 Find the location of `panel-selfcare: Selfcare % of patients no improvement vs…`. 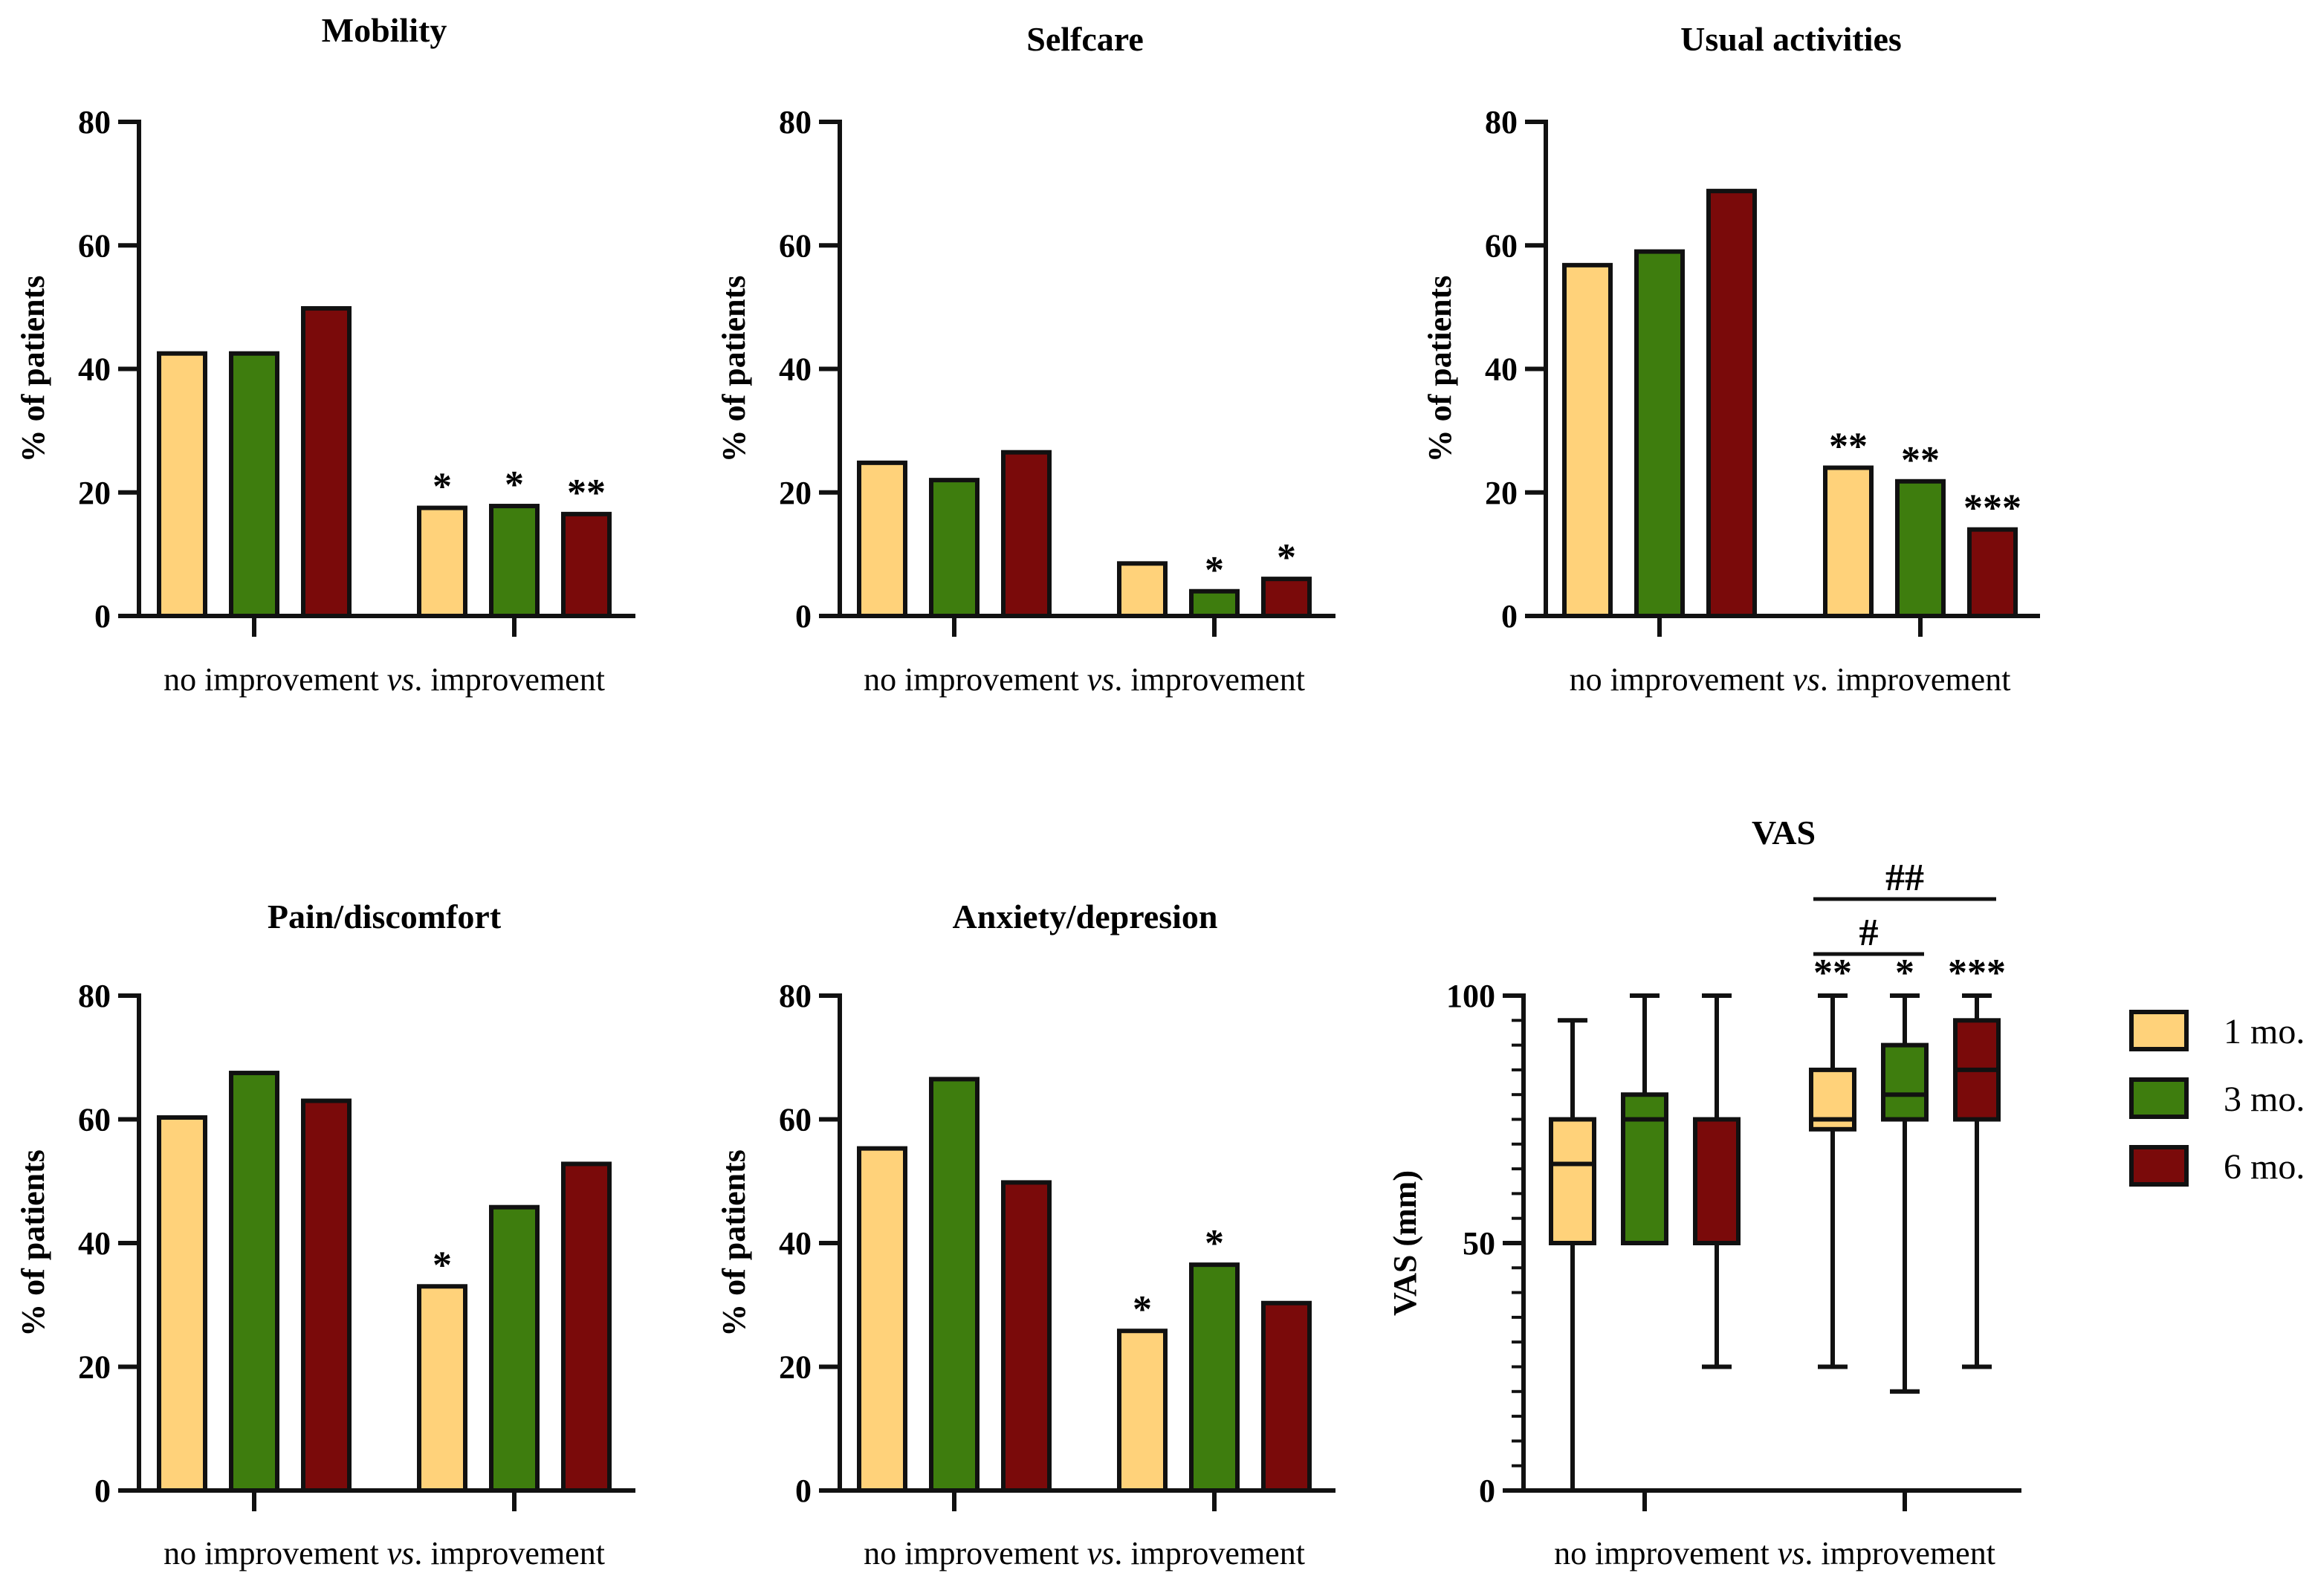

panel-selfcare: Selfcare % of patients no improvement vs… is located at coordinates (1025, 359).